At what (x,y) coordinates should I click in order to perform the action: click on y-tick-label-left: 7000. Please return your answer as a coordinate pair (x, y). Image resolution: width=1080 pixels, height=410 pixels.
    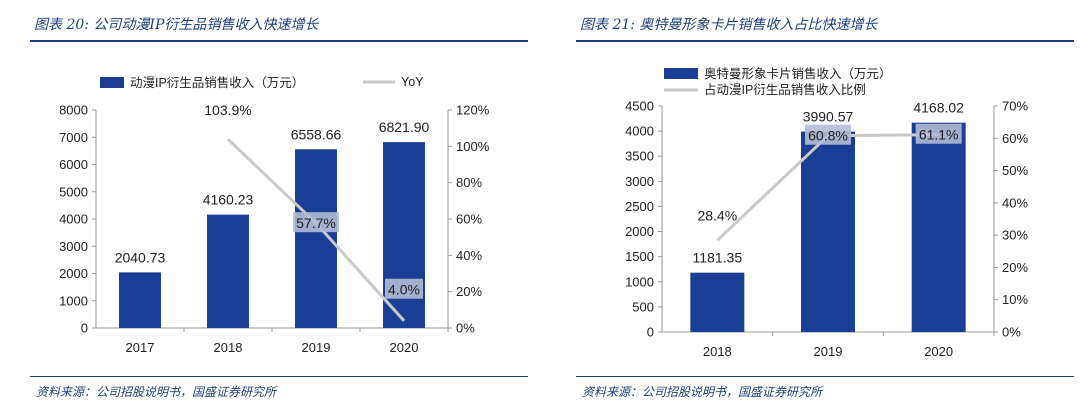
    Looking at the image, I should click on (73, 137).